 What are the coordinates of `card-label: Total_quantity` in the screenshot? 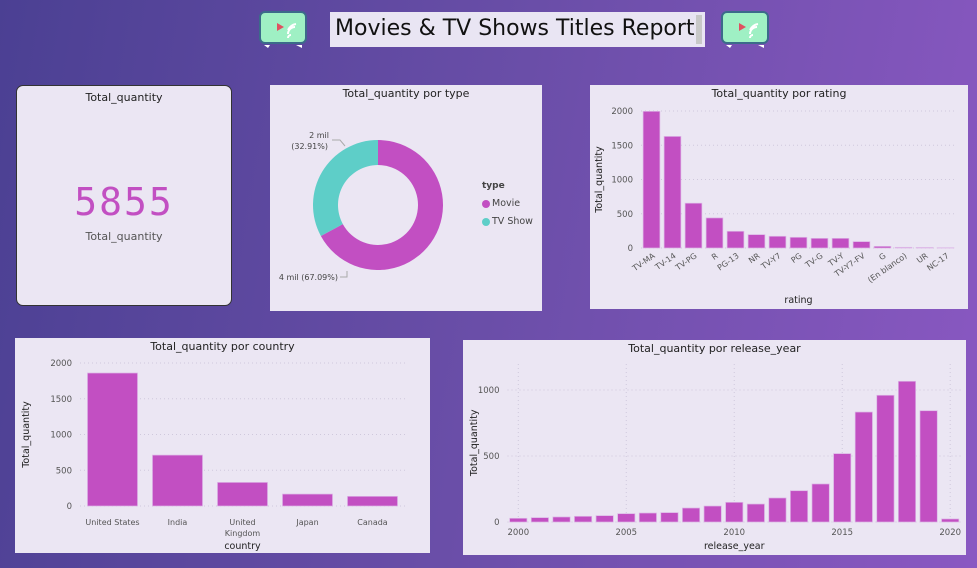 It's located at (124, 236).